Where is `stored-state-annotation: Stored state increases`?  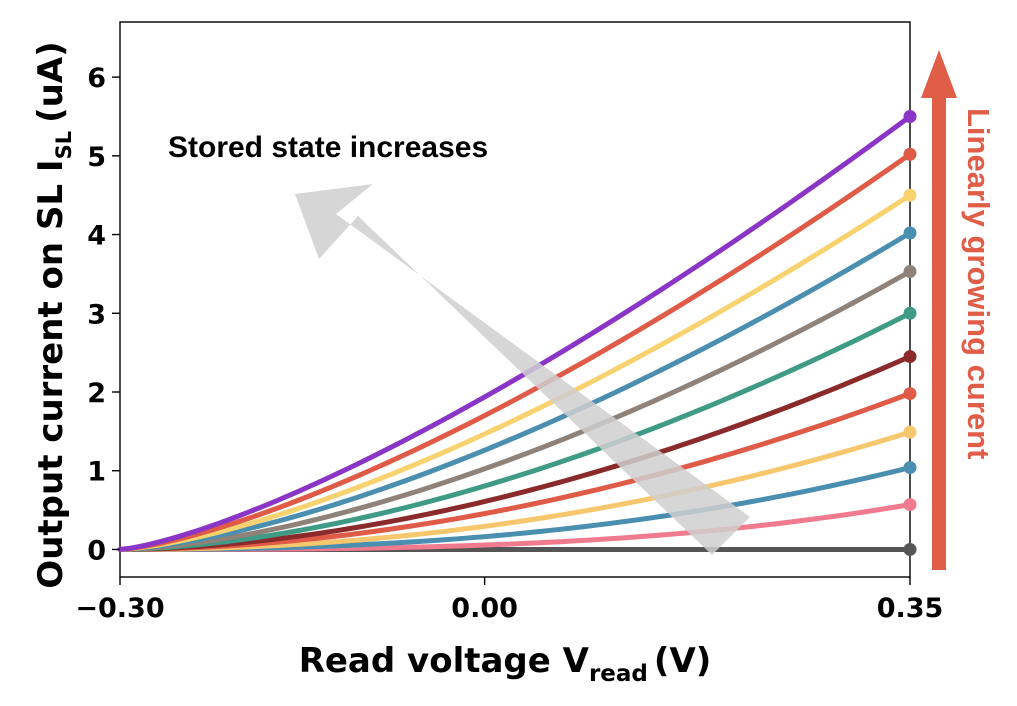 stored-state-annotation: Stored state increases is located at coordinates (328, 147).